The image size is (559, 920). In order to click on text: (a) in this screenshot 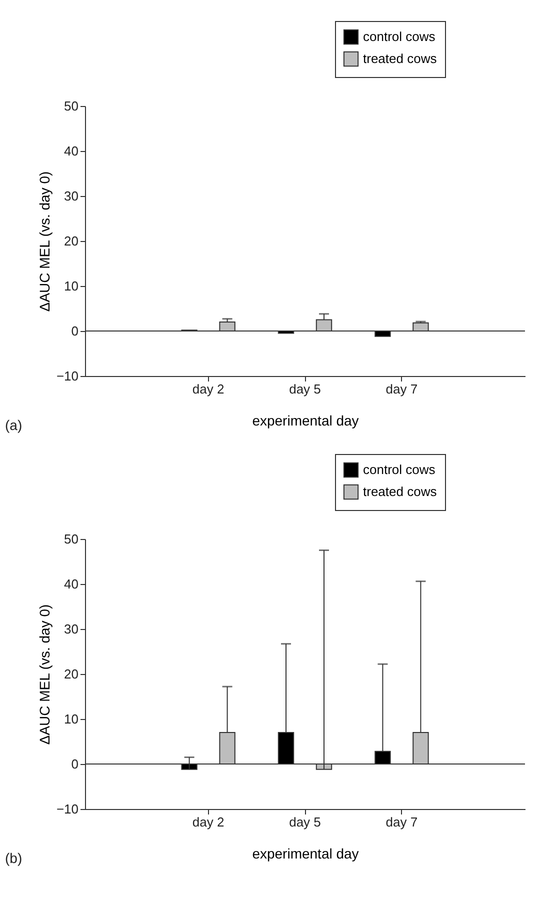, I will do `click(13, 425)`.